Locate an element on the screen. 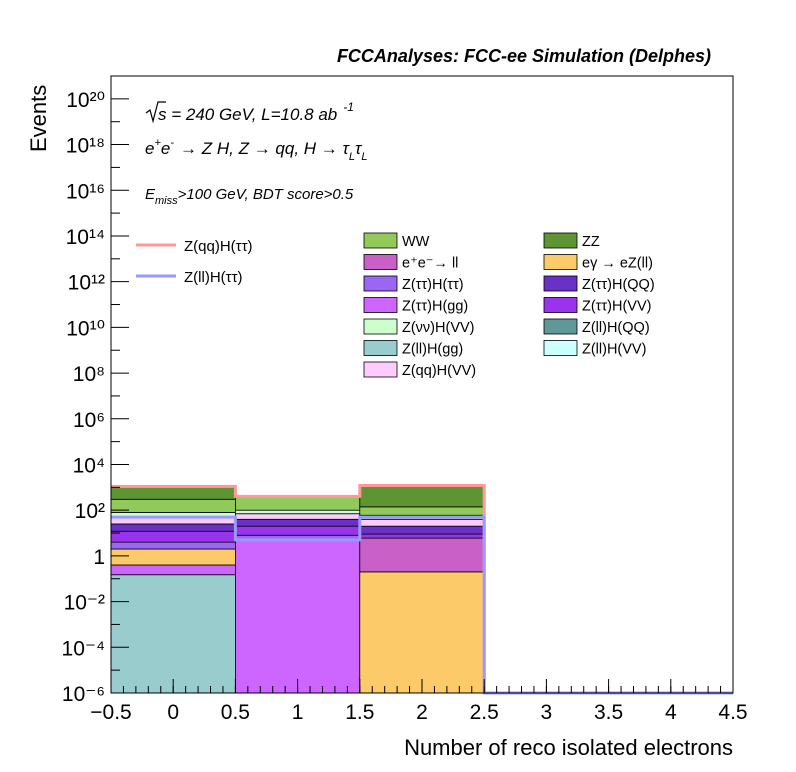  y-axis-label: Events is located at coordinates (38, 118).